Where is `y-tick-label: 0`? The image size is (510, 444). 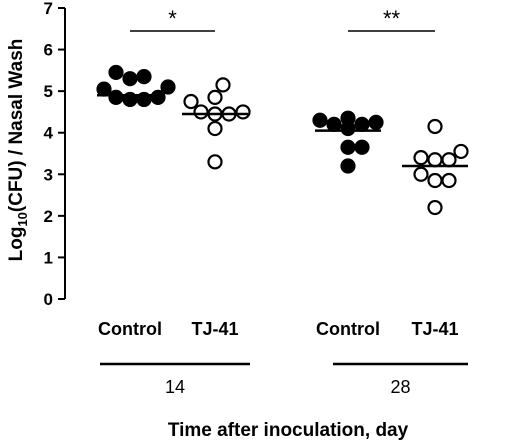
y-tick-label: 0 is located at coordinates (48, 299).